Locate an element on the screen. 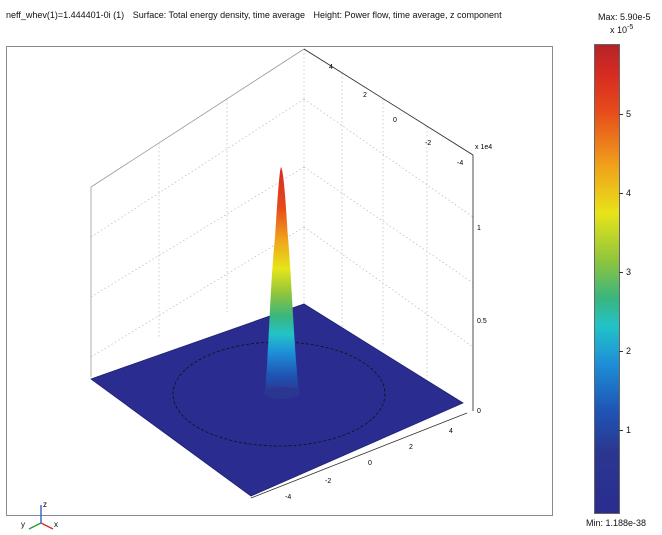  z-multiplier-label: x 1e4 is located at coordinates (483, 147).